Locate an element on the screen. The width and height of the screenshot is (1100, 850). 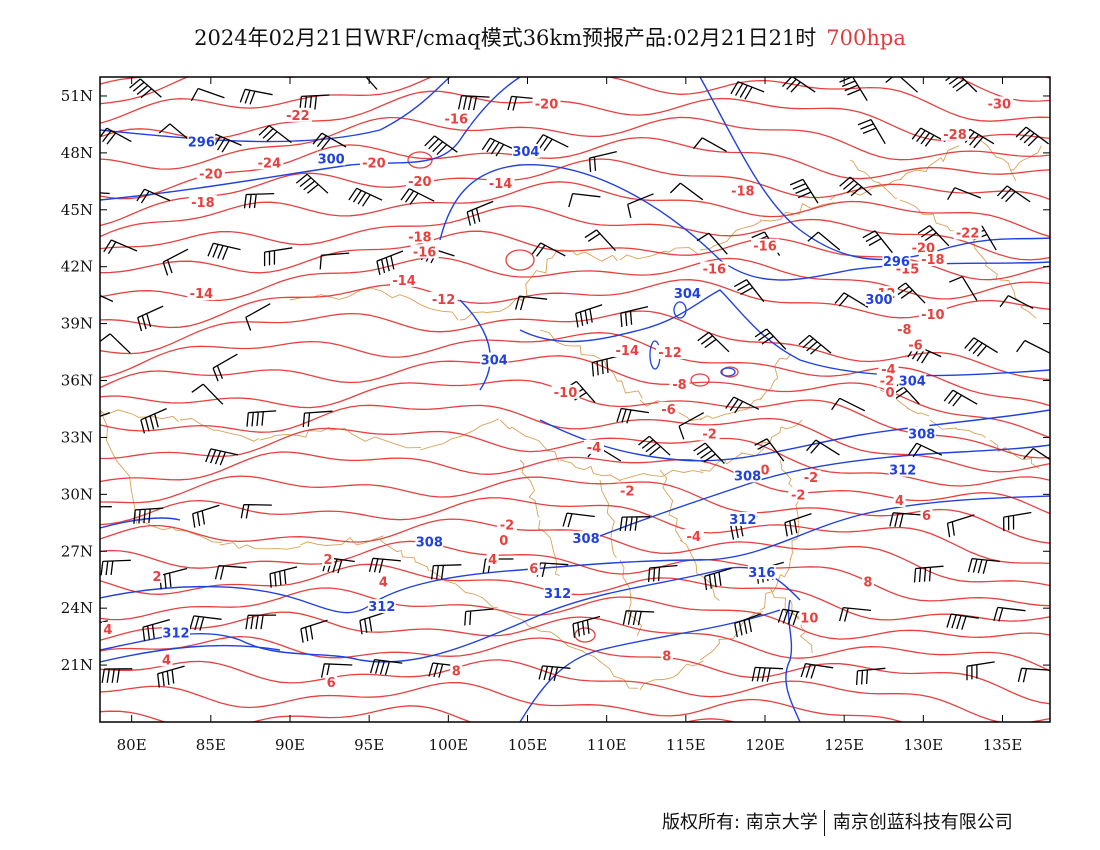
lat-tick-label: 51N is located at coordinates (77, 96).